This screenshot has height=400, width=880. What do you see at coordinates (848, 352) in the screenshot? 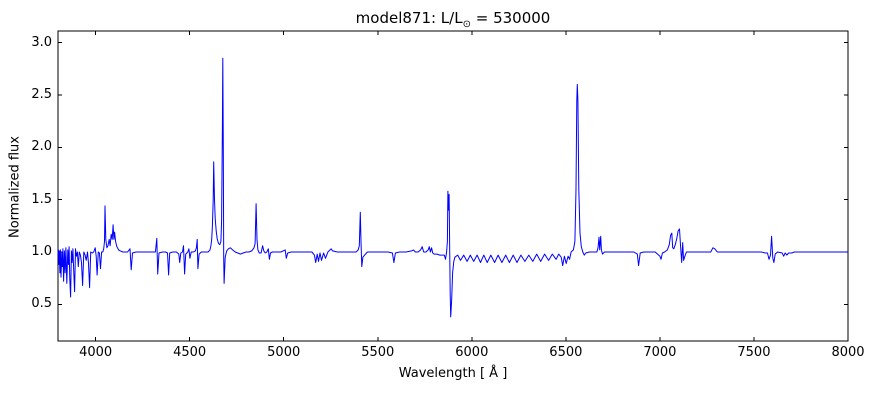
I see `x-tick-label: 8000` at bounding box center [848, 352].